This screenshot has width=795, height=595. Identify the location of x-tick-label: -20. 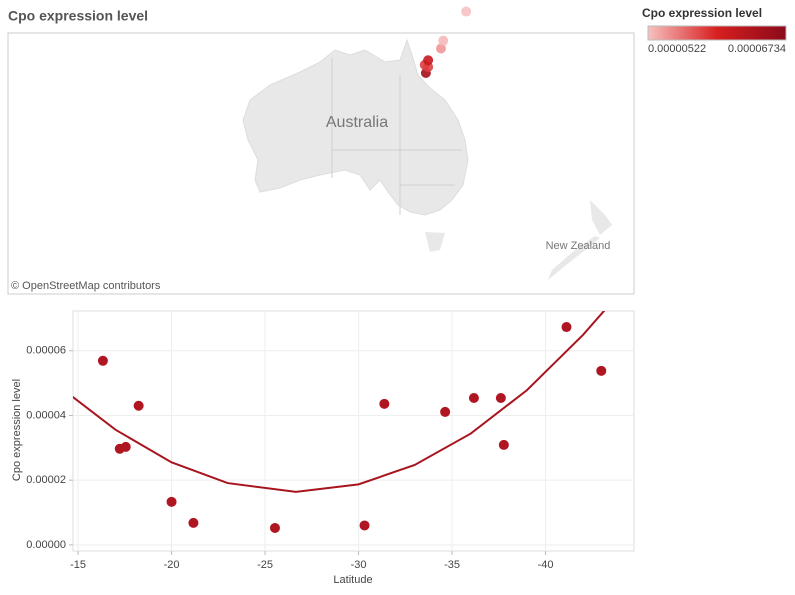
(172, 565).